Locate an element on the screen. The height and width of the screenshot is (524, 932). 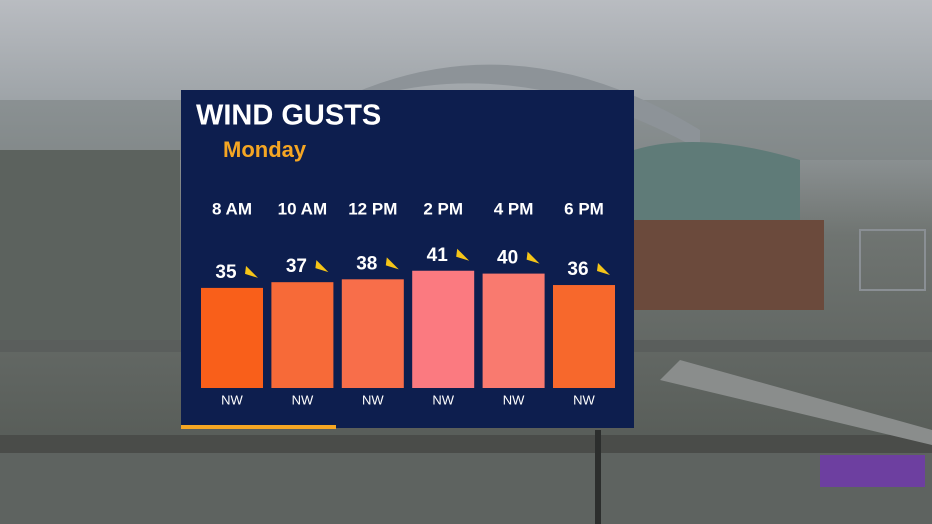
chart-title: WIND GUSTS is located at coordinates (288, 116).